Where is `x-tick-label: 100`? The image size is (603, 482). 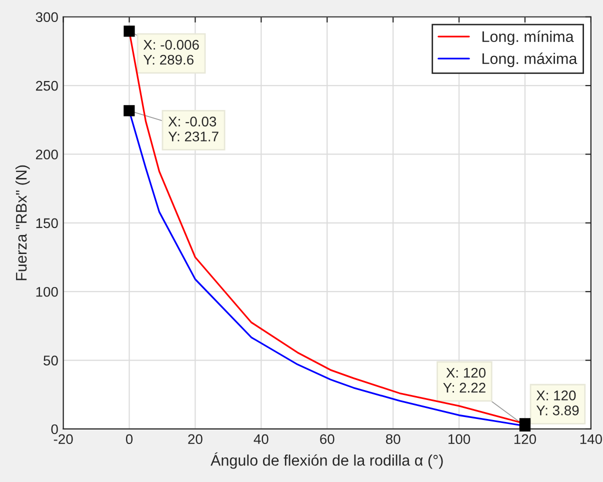
x-tick-label: 100 is located at coordinates (459, 439).